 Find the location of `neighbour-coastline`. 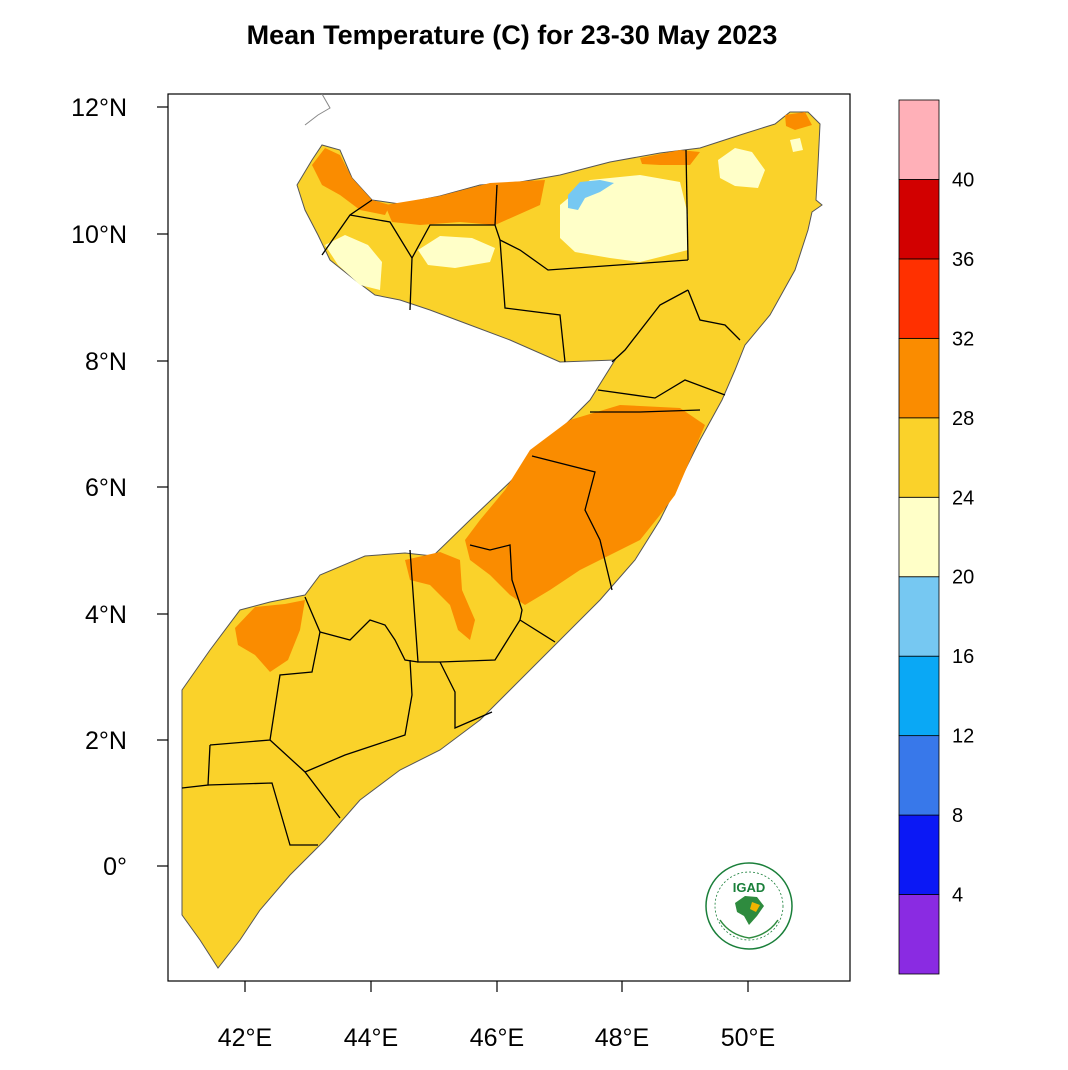

neighbour-coastline is located at coordinates (317, 110).